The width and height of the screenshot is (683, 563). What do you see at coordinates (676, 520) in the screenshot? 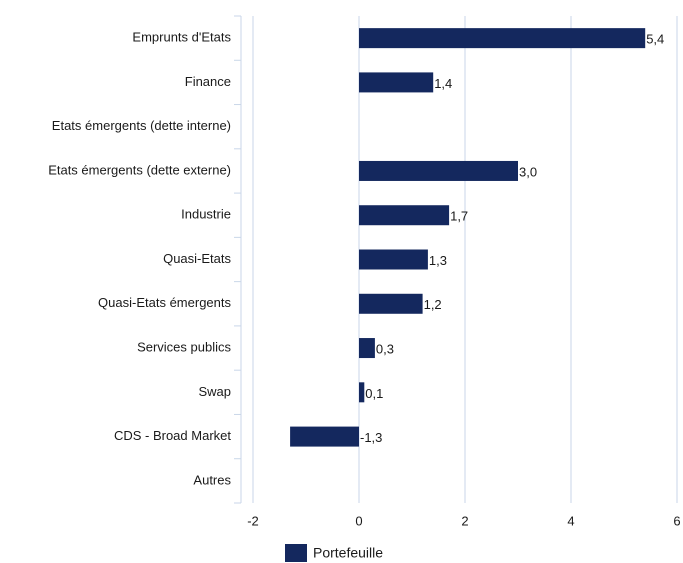
I see `x-tick-label: 6` at bounding box center [676, 520].